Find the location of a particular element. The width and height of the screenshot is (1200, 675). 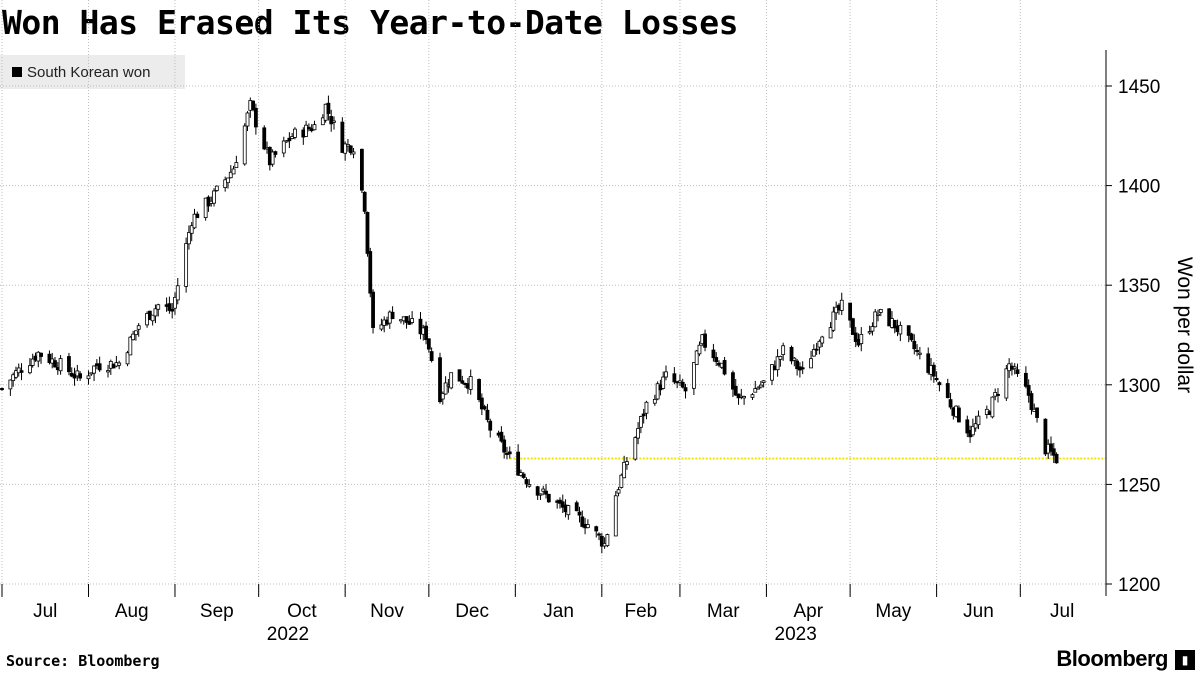

x-tick-label: Oct is located at coordinates (302, 611).